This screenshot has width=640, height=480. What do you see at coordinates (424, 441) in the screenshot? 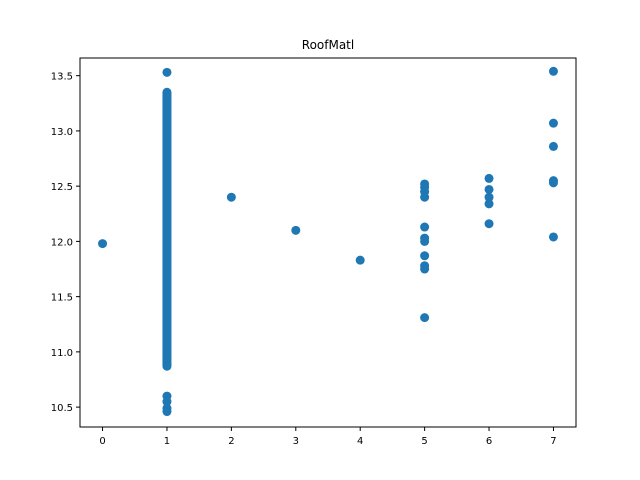
I see `x-tick-label: 5` at bounding box center [424, 441].